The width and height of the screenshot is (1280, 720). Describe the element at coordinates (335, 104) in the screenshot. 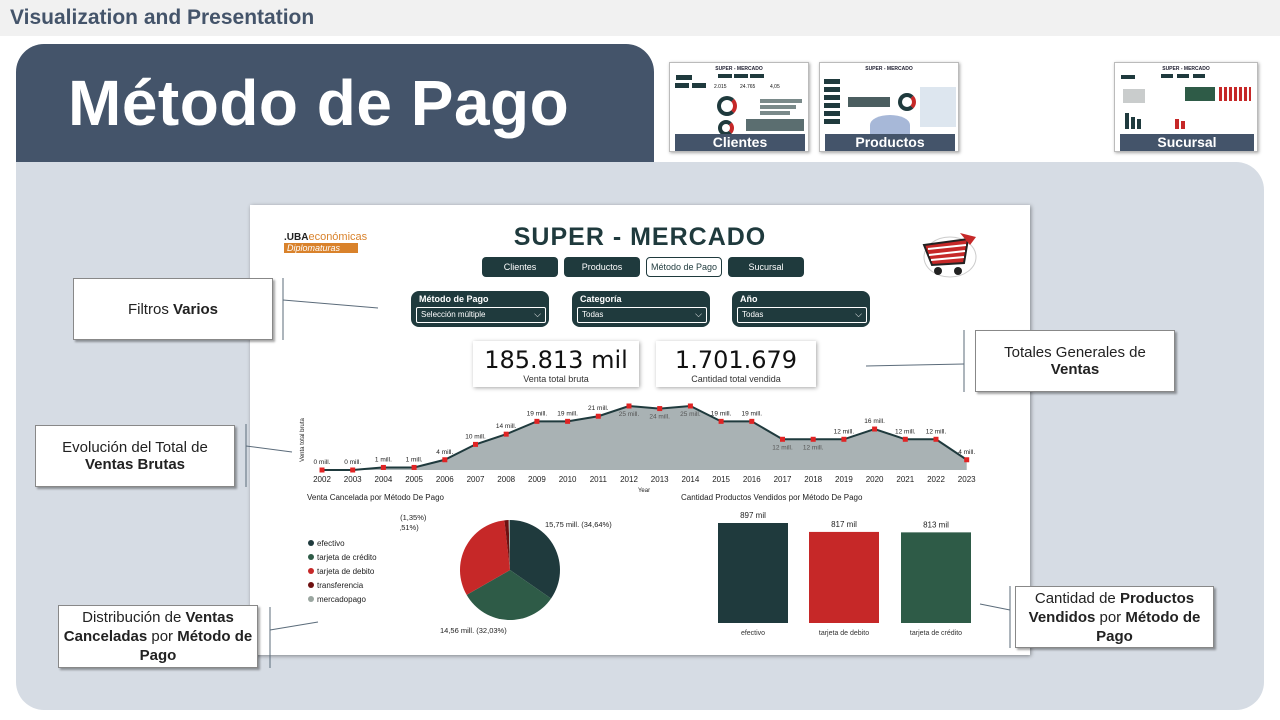

I see `title-banner: Método de Pago` at that location.